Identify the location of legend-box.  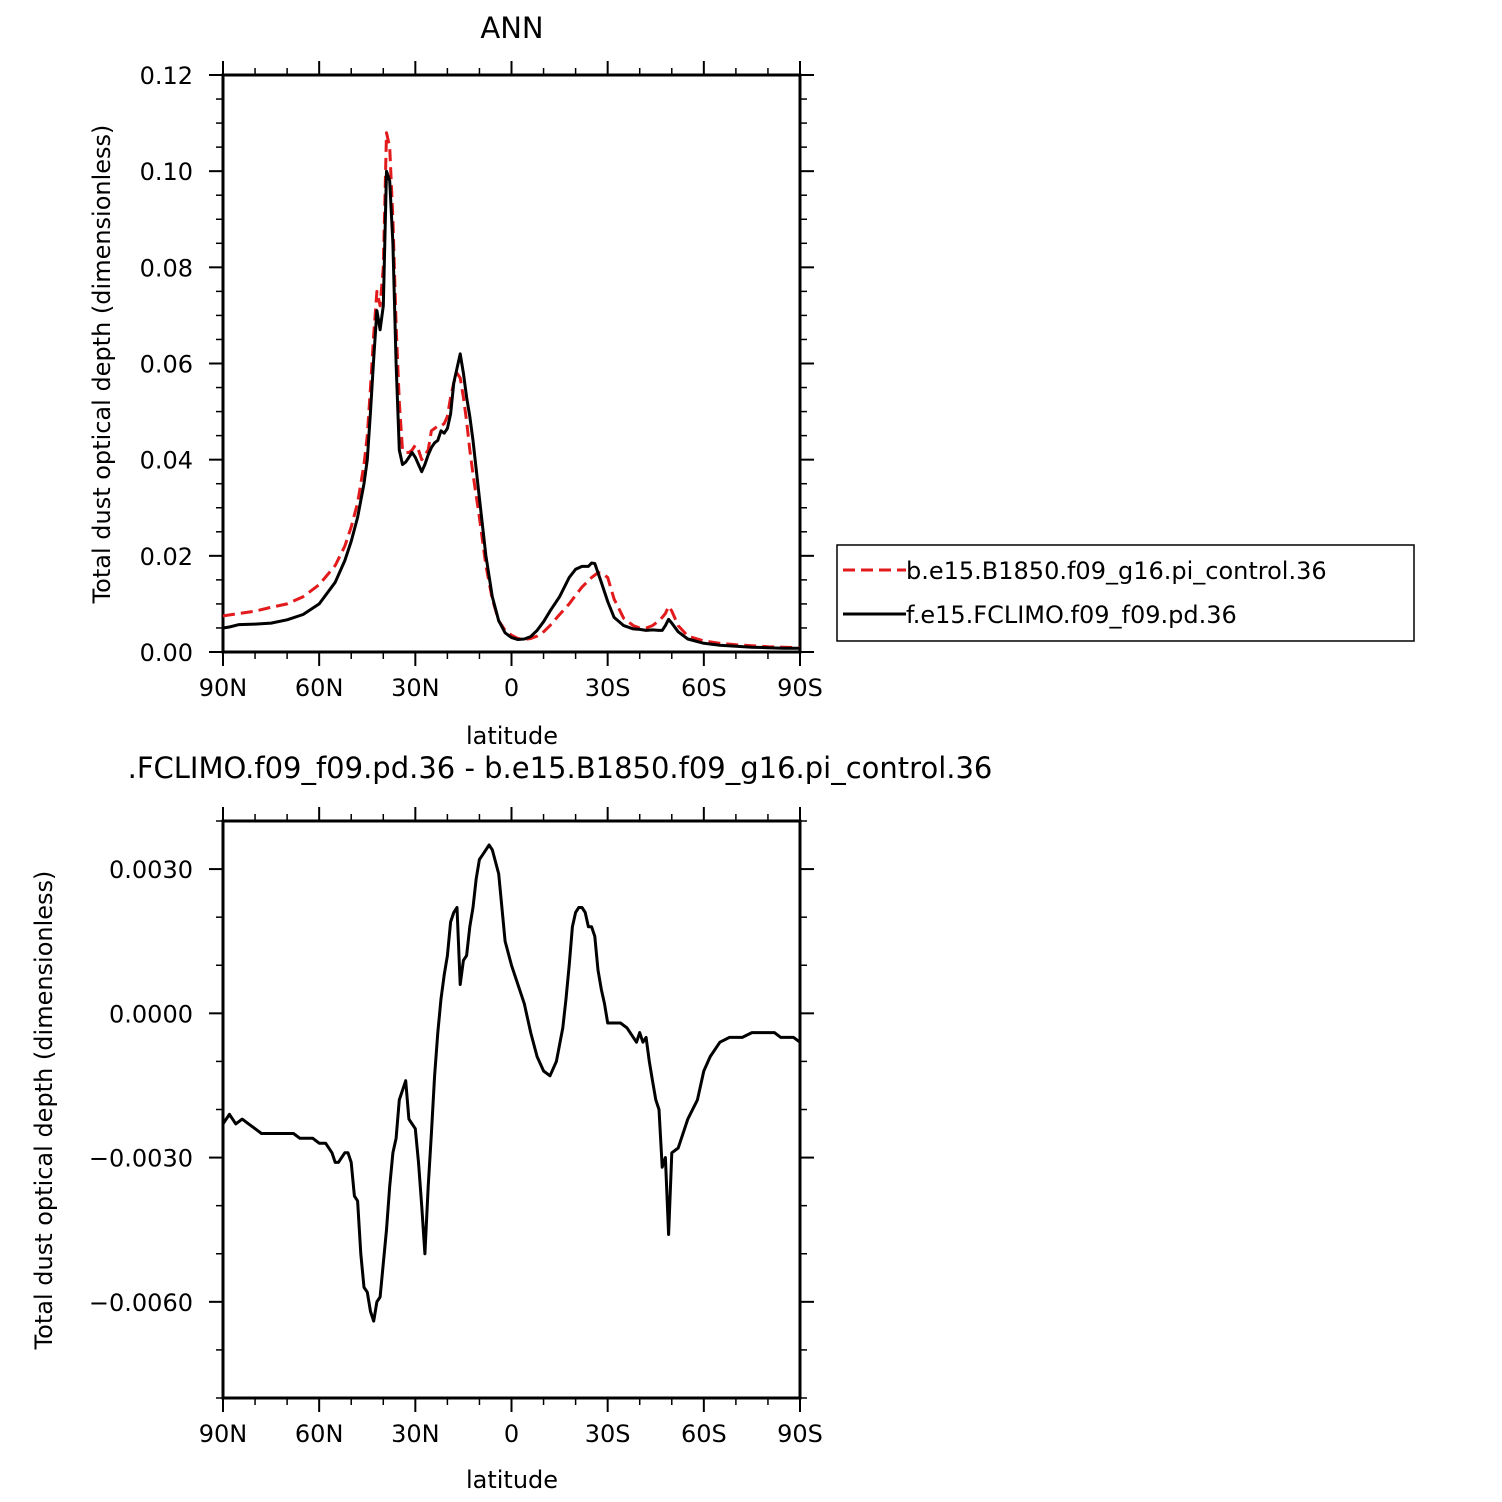
(1125, 593).